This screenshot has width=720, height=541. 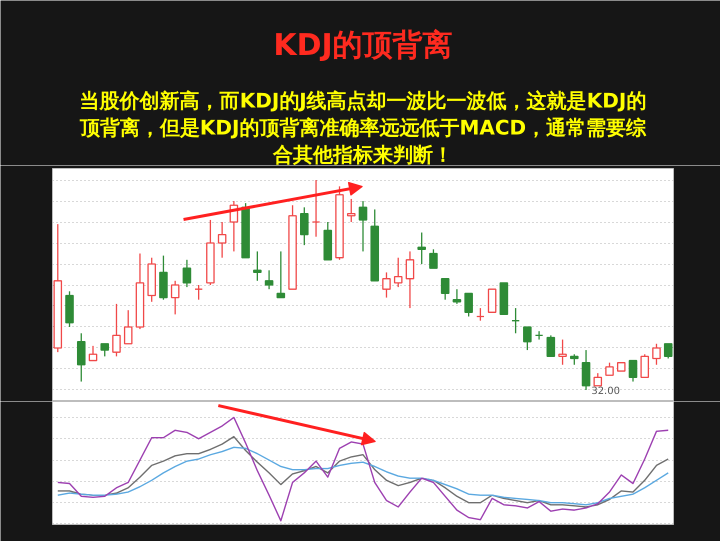 I want to click on chart-title: KDJ的顶背离, so click(x=363, y=45).